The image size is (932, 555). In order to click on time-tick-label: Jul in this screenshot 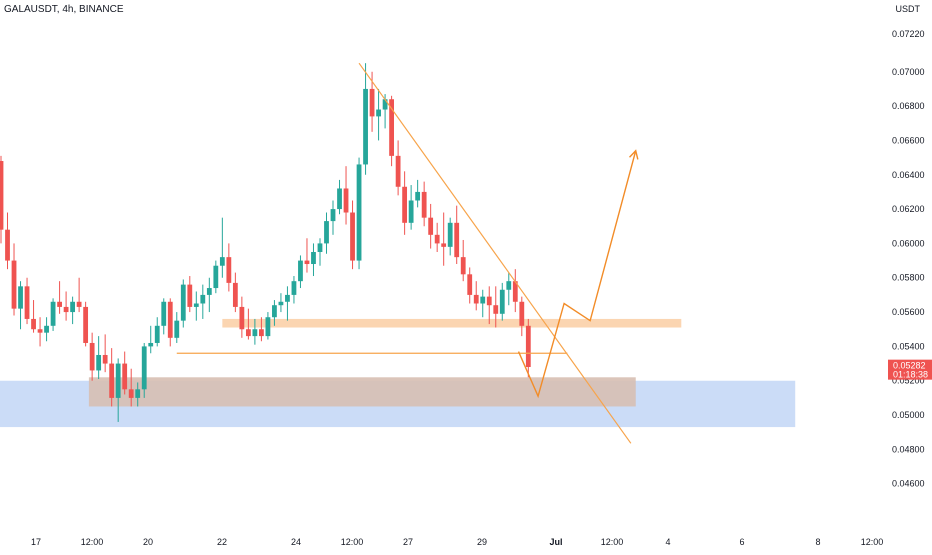, I will do `click(555, 542)`.